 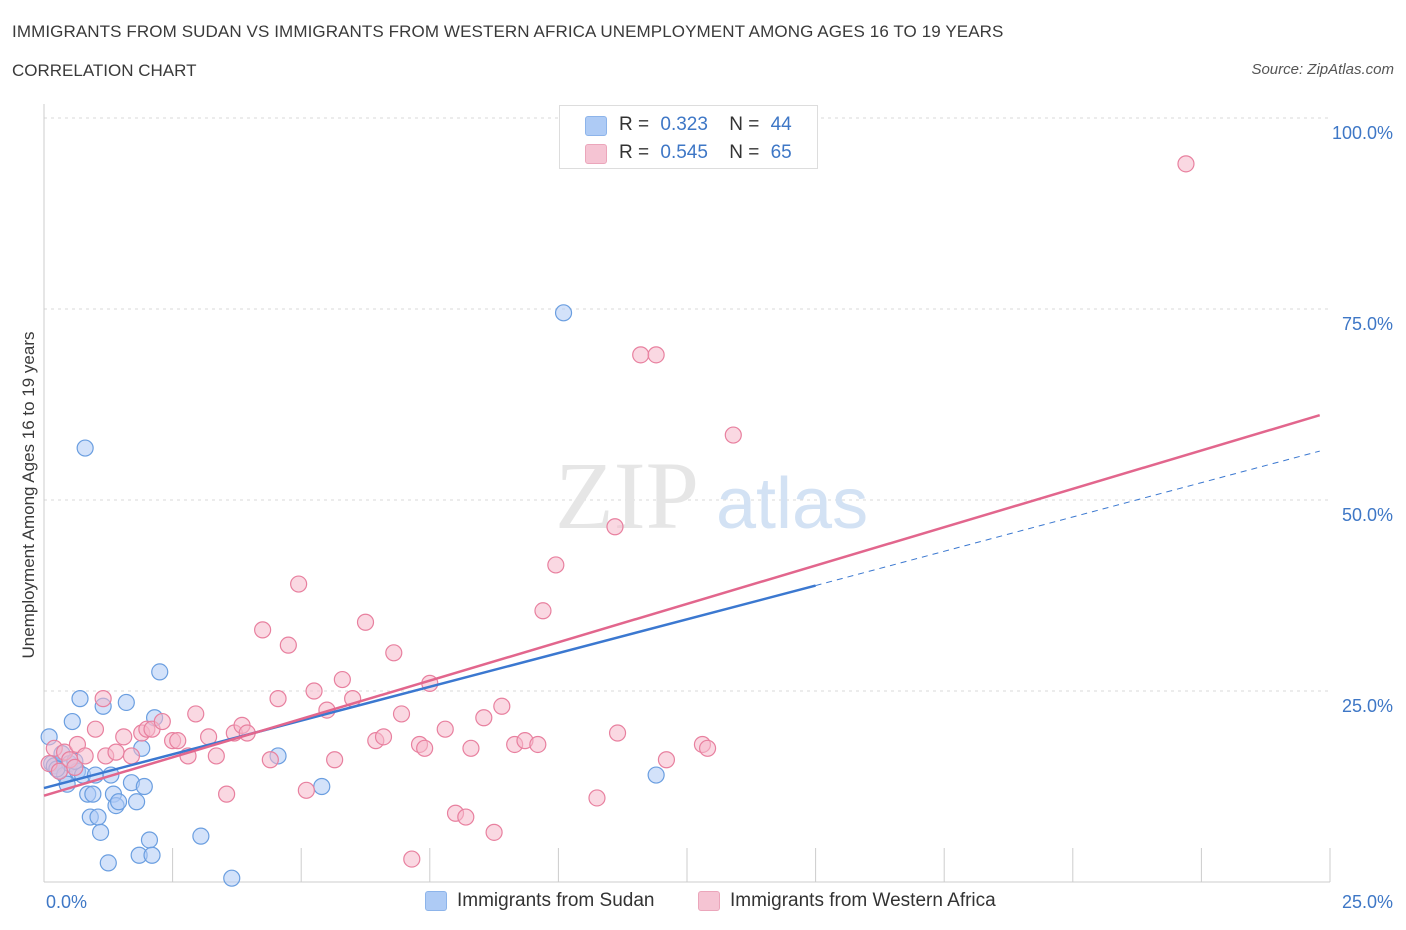 I want to click on bottom-legend-swatch-sudan, so click(x=436, y=901).